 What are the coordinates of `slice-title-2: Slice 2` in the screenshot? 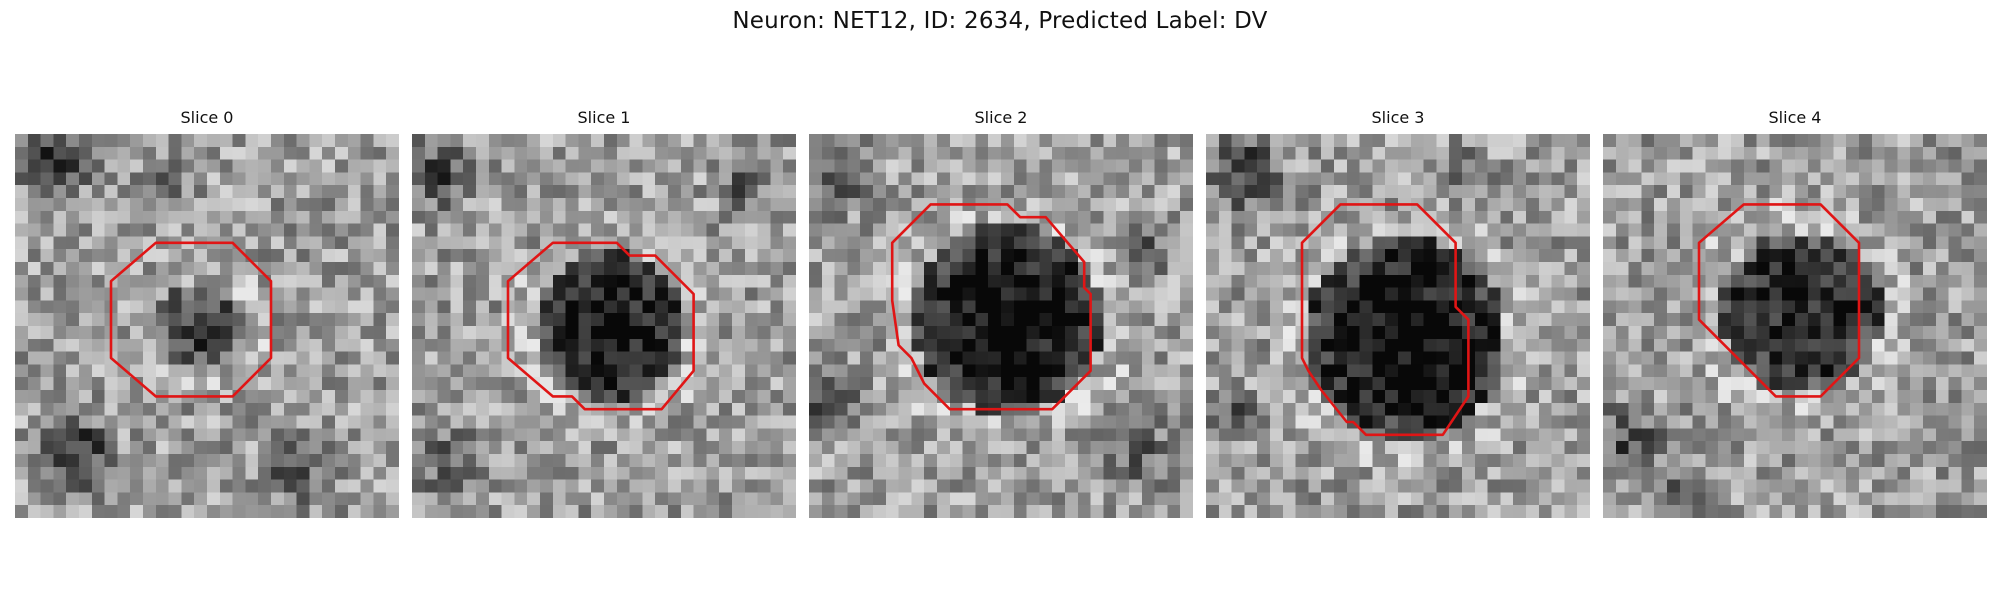 It's located at (1001, 117).